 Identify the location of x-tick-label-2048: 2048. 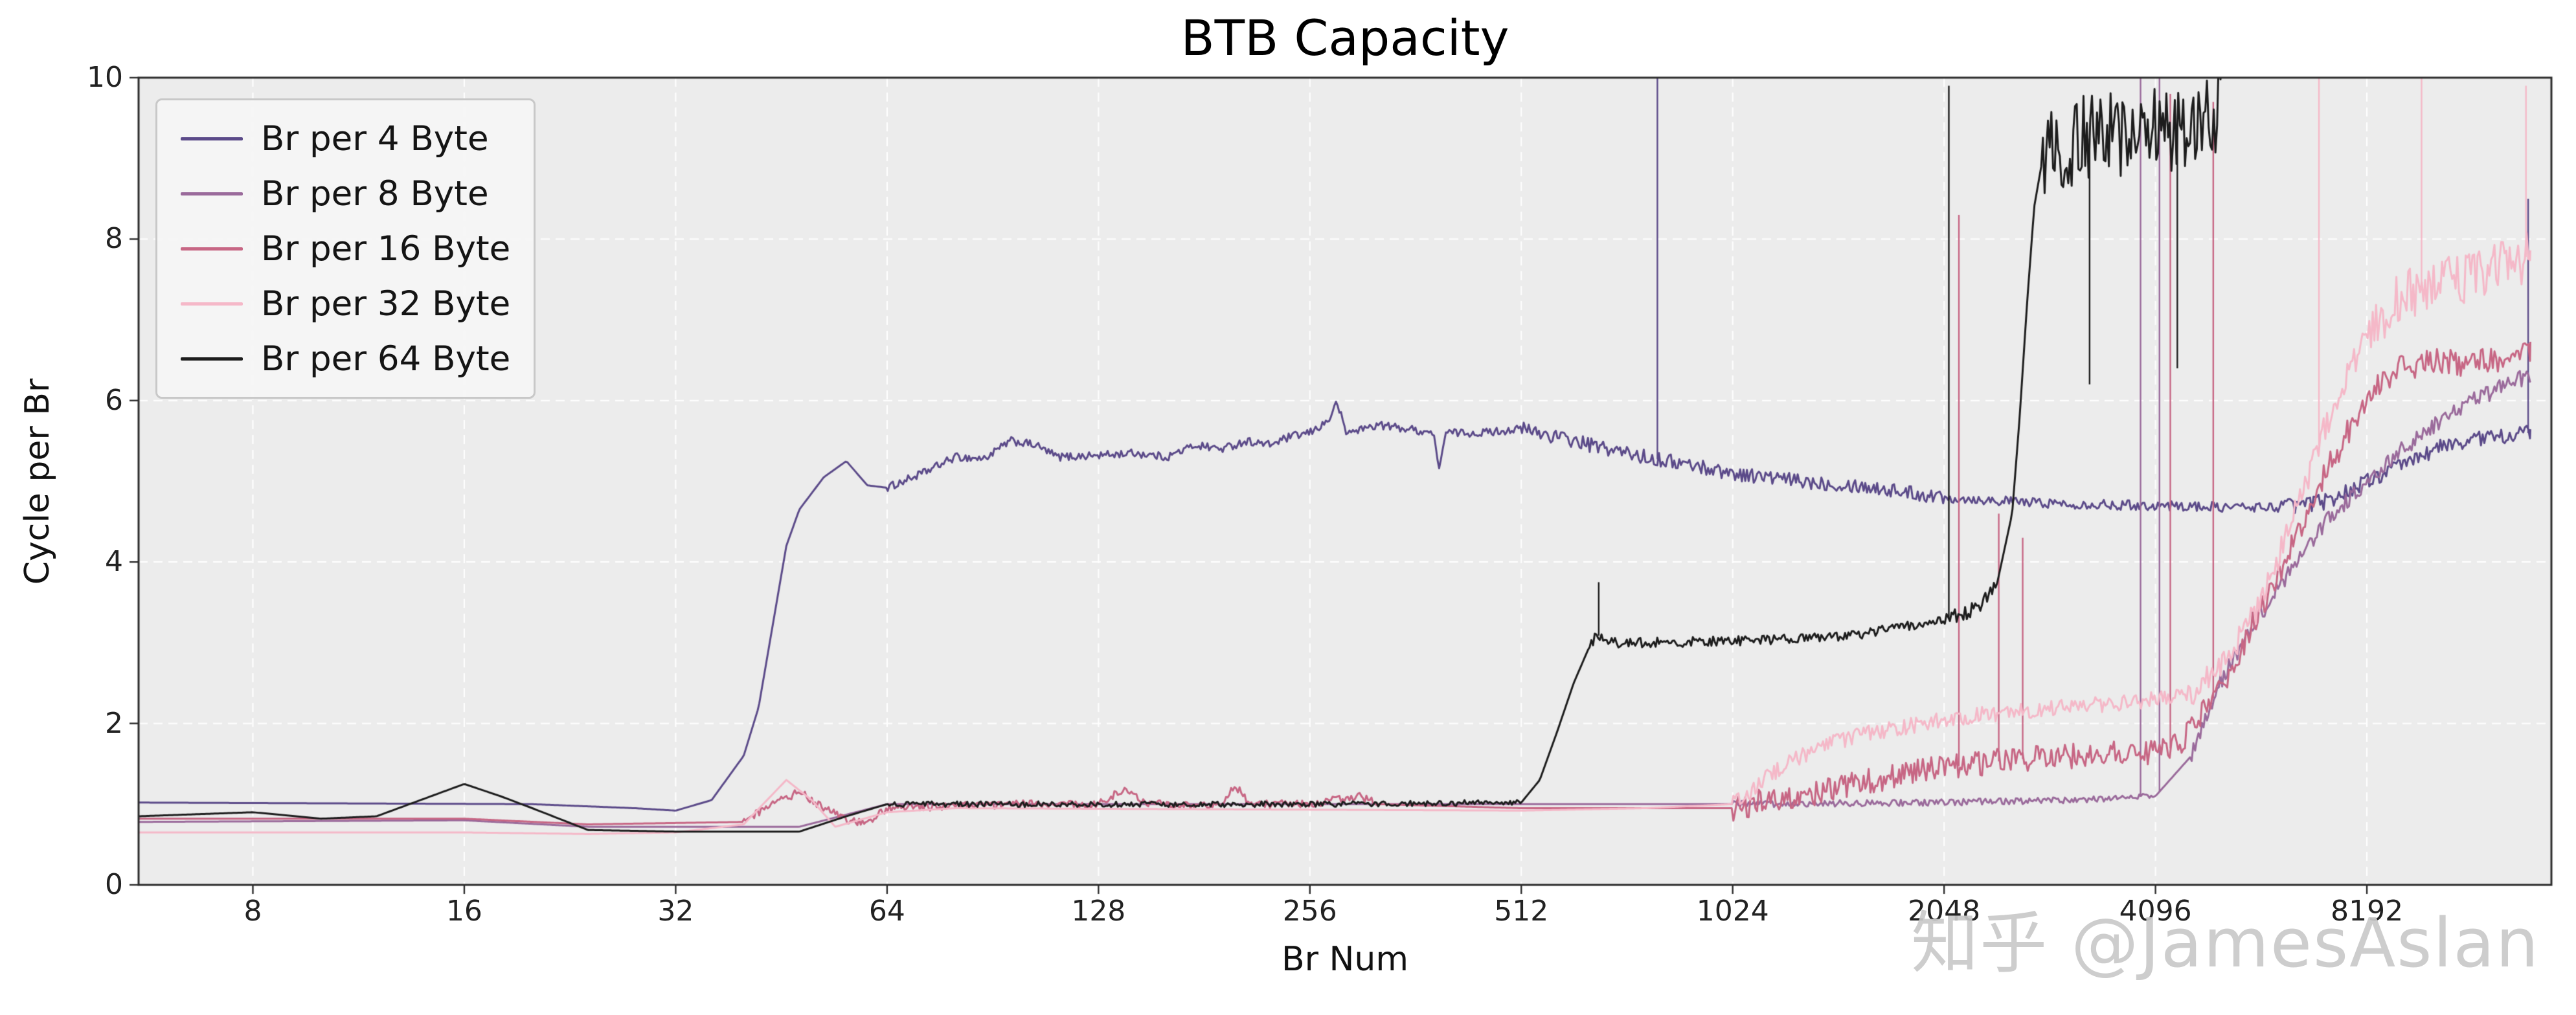
(1944, 912).